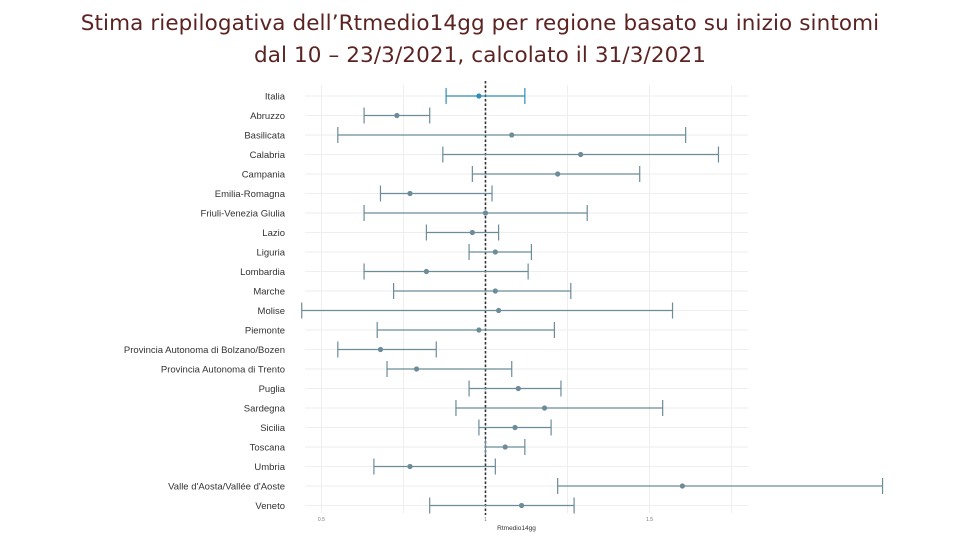 Image resolution: width=960 pixels, height=540 pixels. Describe the element at coordinates (384, 271) in the screenshot. I see `forest-row: Lombardia` at that location.